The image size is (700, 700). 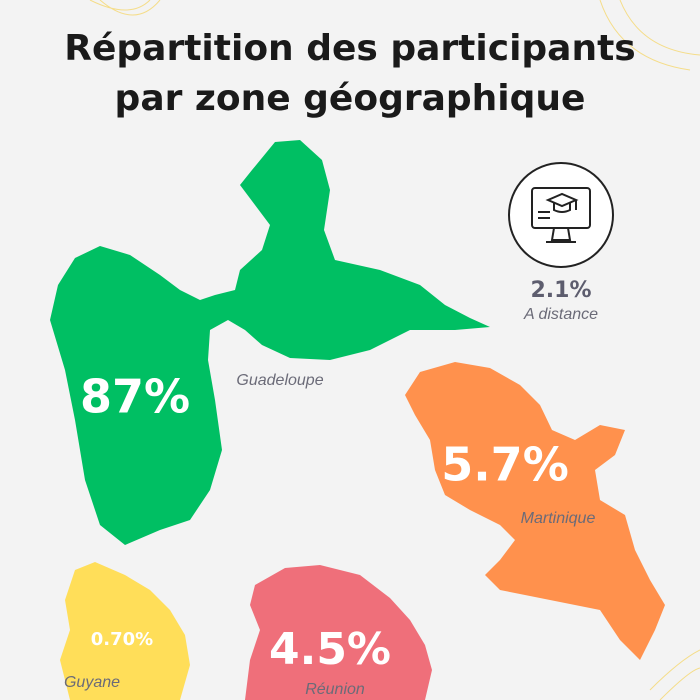 What do you see at coordinates (562, 202) in the screenshot?
I see `grad-cap` at bounding box center [562, 202].